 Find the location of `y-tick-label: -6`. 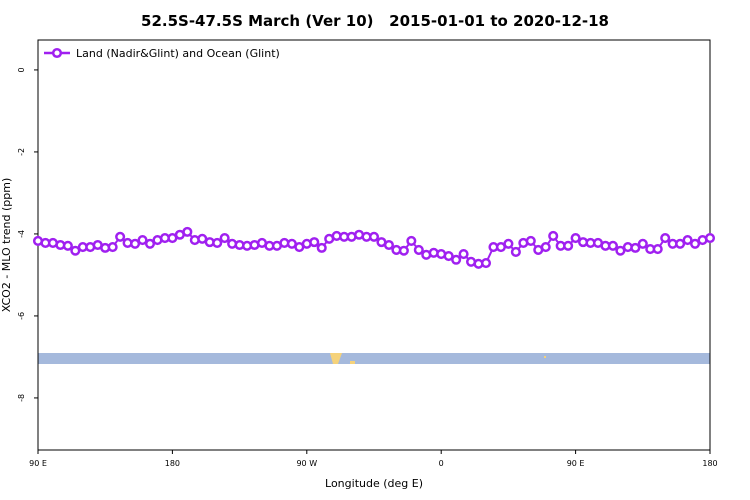

y-tick-label: -6 is located at coordinates (21, 316).